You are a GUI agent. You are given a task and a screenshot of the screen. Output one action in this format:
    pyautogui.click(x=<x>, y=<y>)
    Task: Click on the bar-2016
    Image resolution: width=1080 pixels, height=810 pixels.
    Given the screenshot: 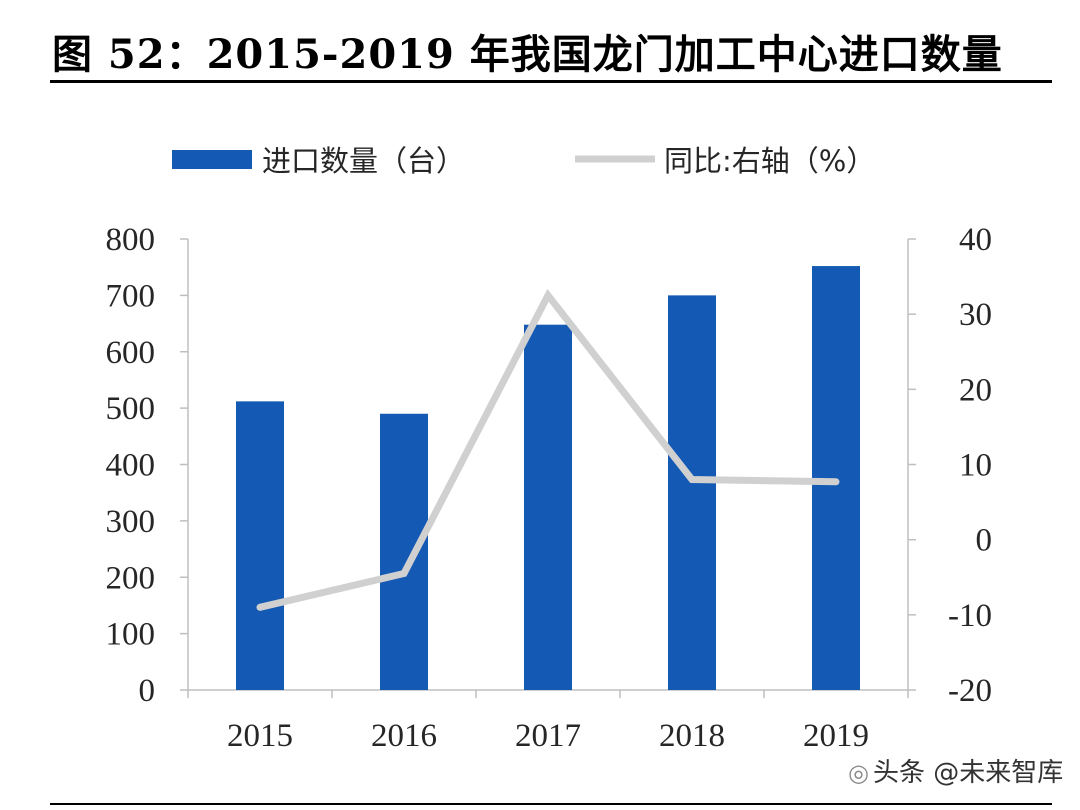 What is the action you would take?
    pyautogui.click(x=404, y=551)
    